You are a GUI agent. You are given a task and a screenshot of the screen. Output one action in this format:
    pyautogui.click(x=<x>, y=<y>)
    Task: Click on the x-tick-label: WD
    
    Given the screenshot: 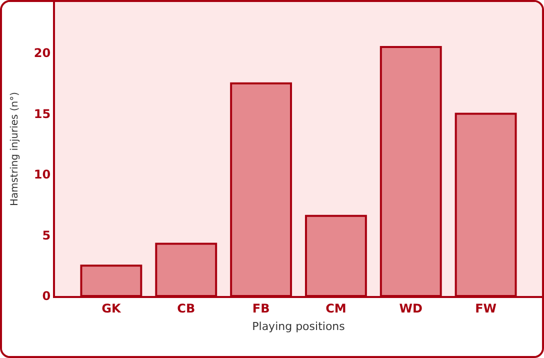 What is the action you would take?
    pyautogui.click(x=411, y=308)
    